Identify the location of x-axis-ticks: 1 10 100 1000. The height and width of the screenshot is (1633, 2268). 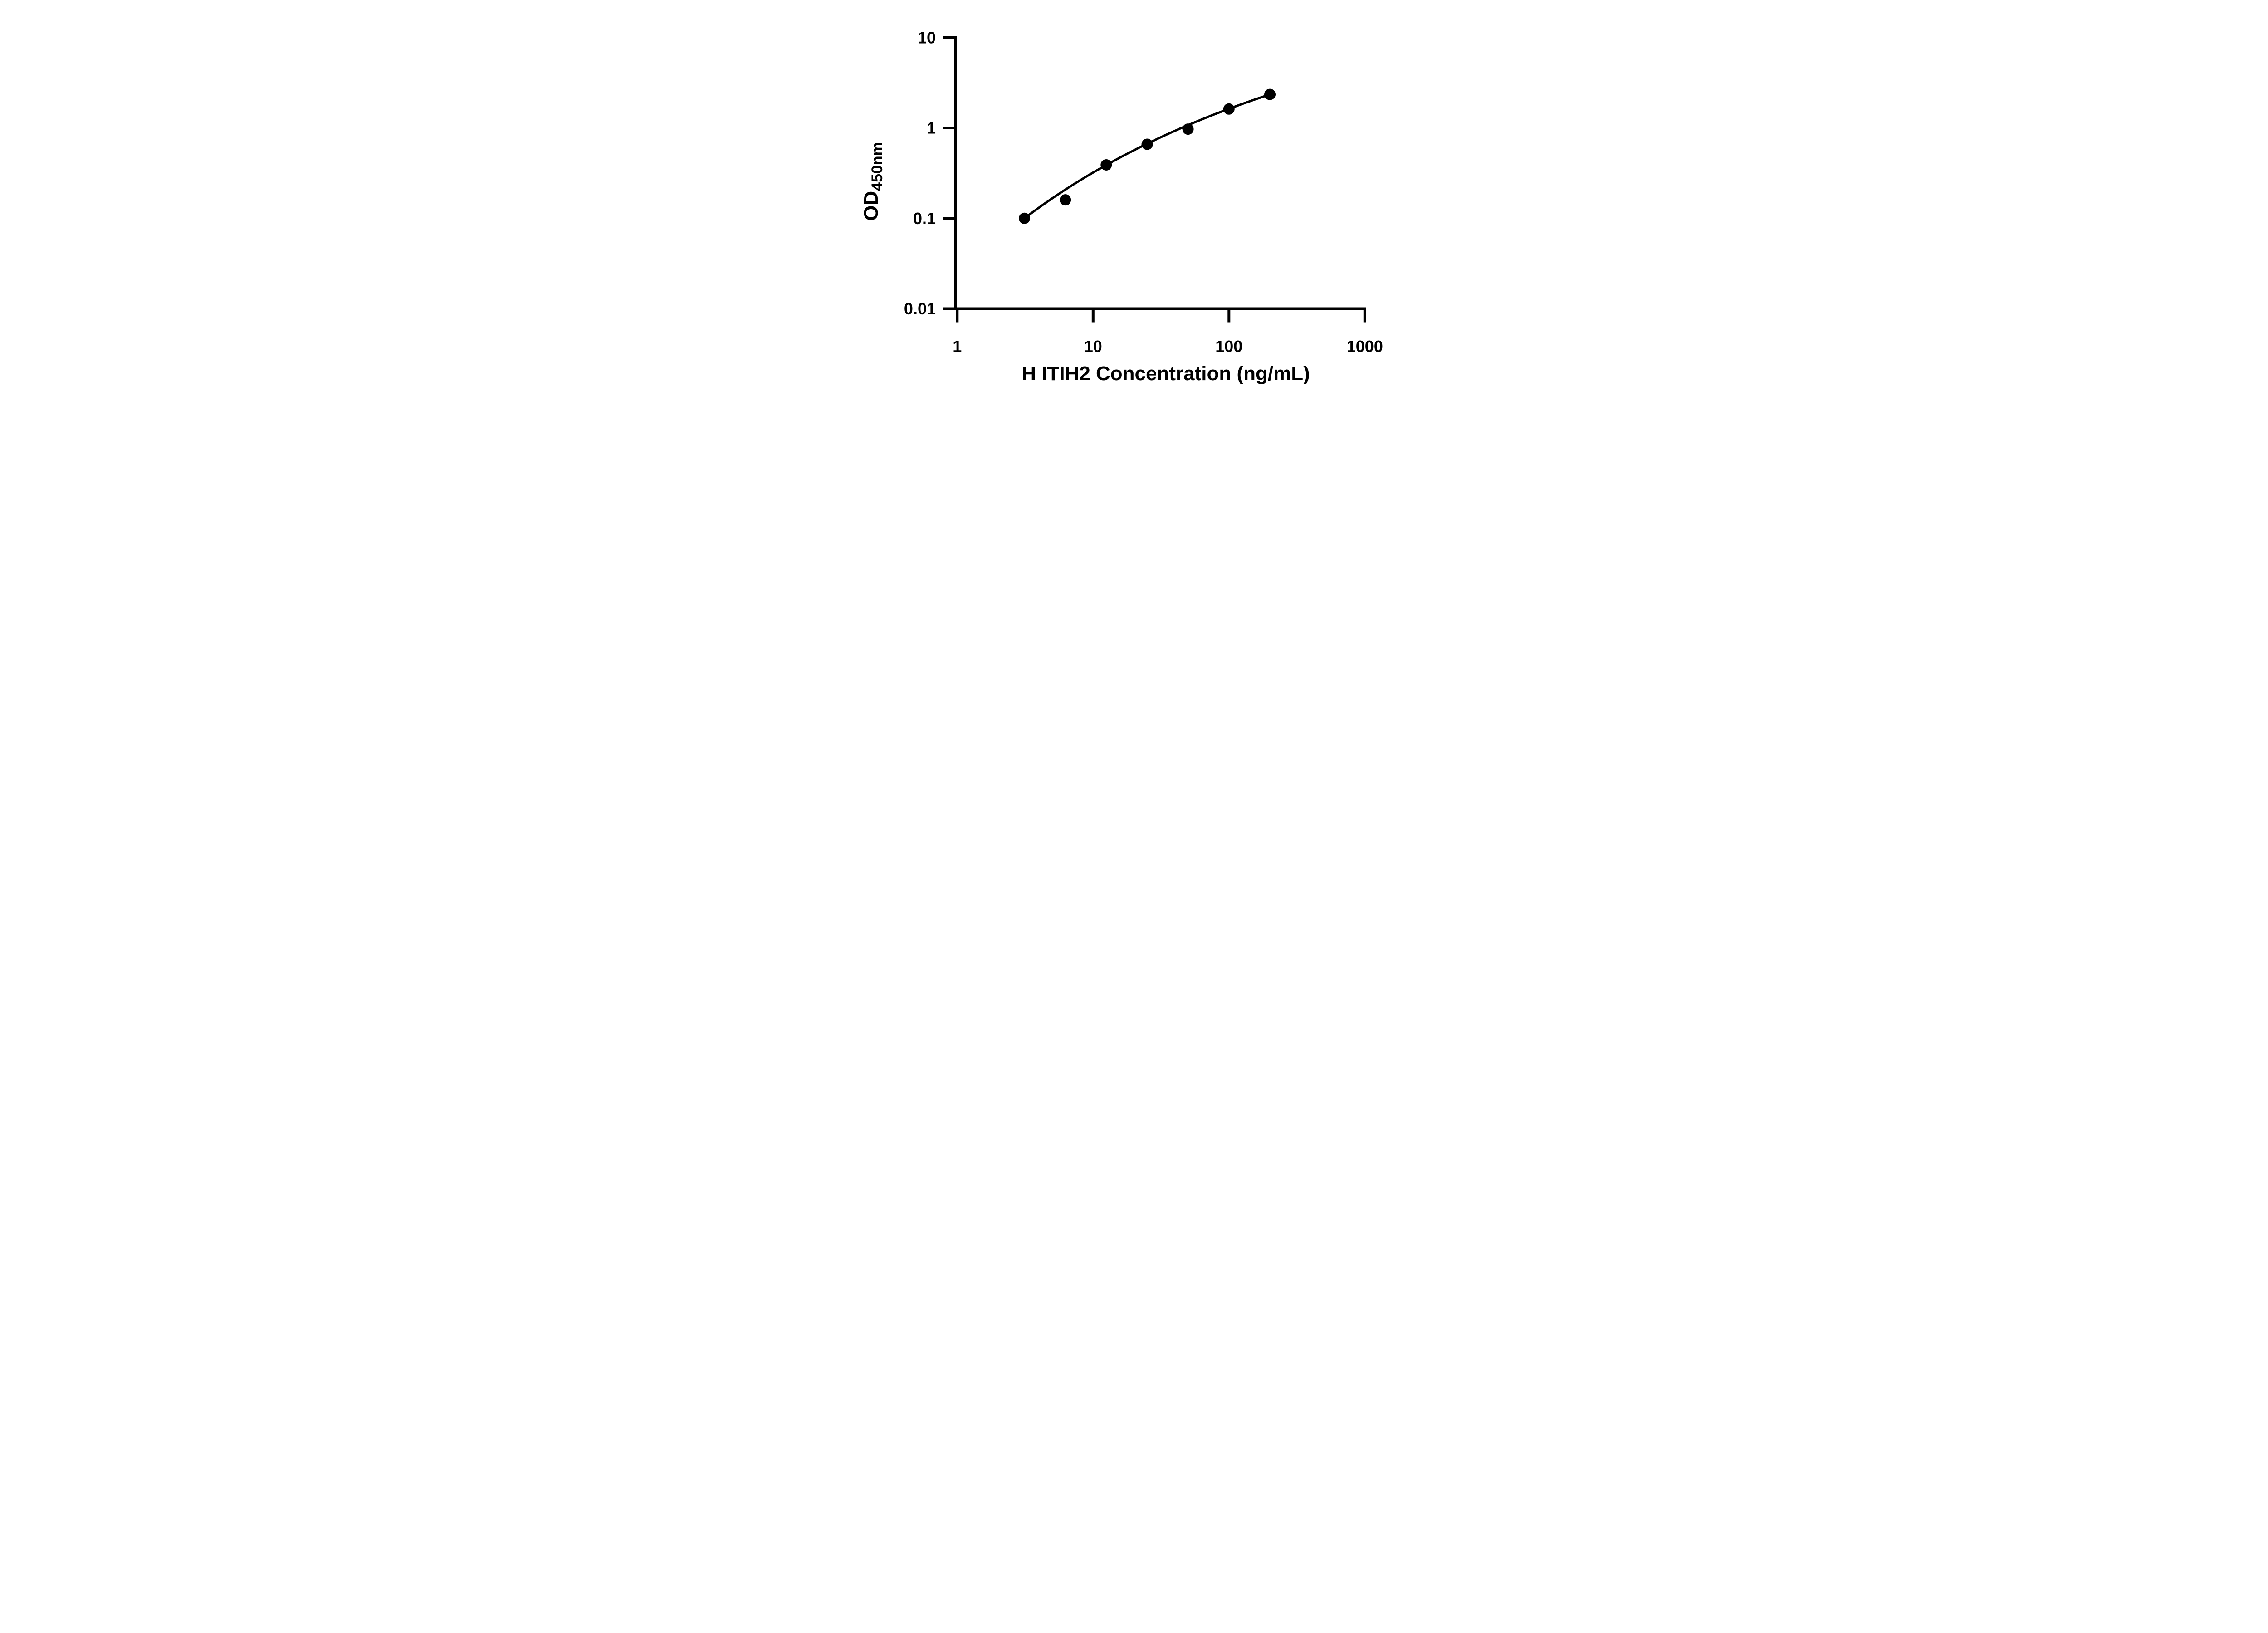
(1168, 332).